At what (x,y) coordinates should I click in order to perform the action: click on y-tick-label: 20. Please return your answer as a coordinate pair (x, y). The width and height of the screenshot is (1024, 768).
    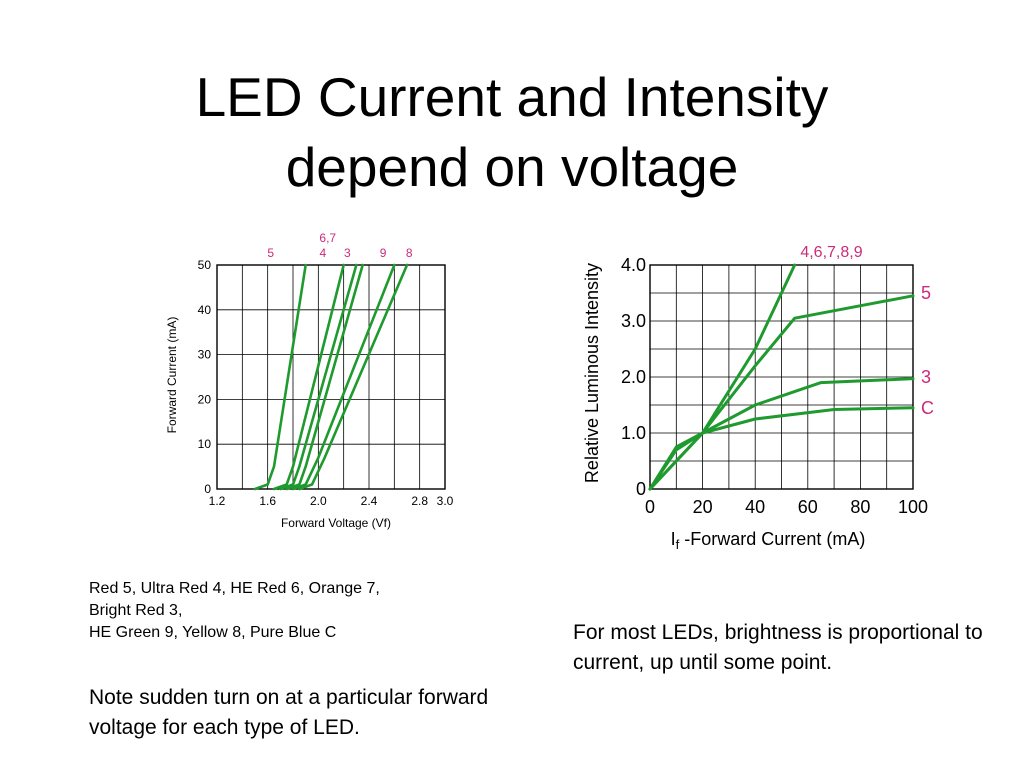
    Looking at the image, I should click on (205, 399).